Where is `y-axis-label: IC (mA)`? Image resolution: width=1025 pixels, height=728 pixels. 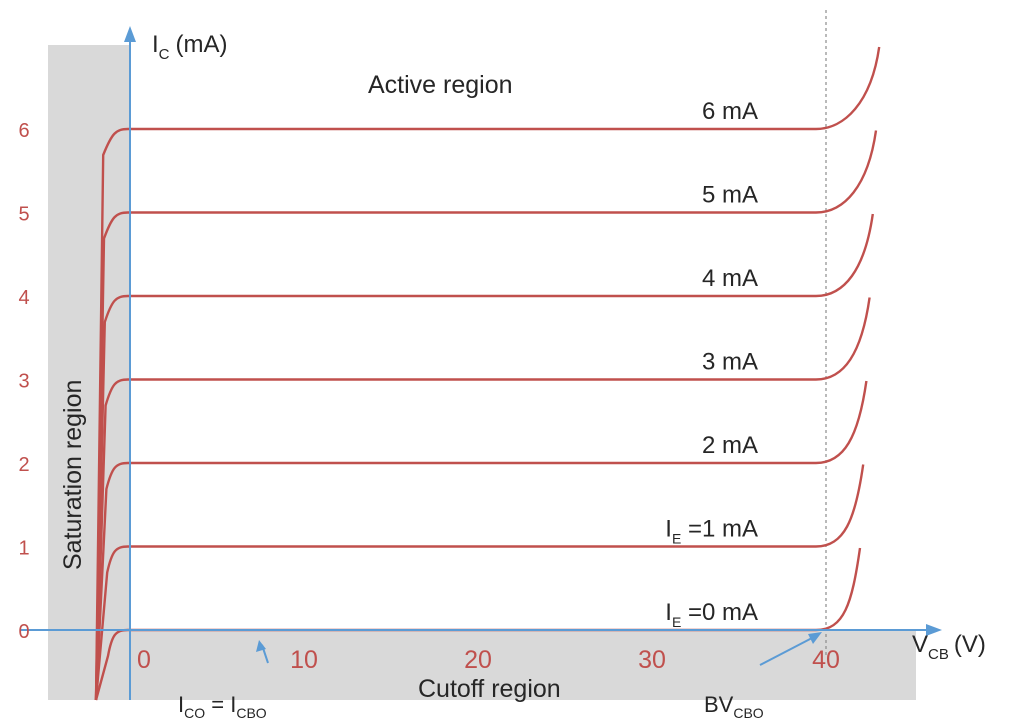 y-axis-label: IC (mA) is located at coordinates (190, 47).